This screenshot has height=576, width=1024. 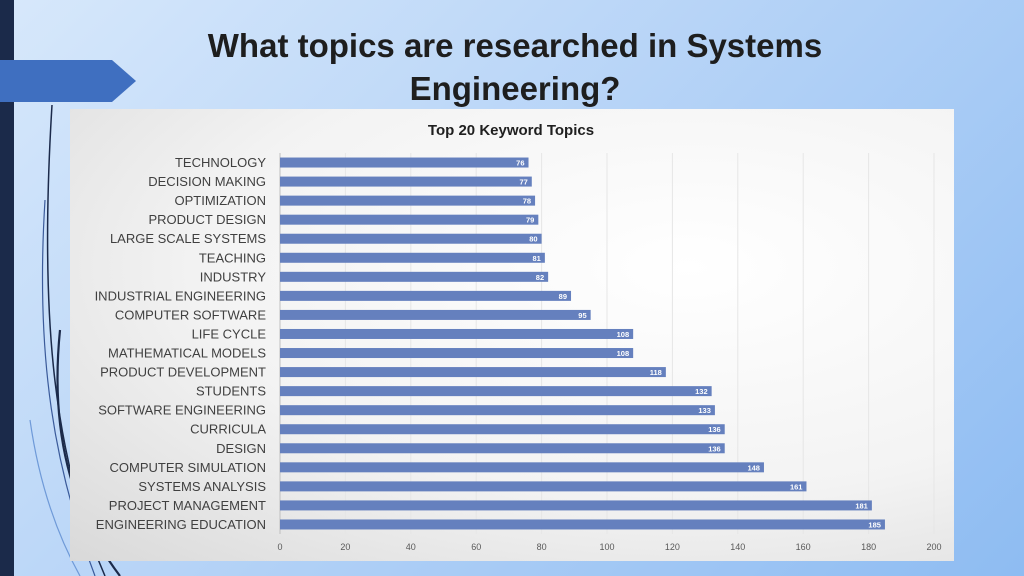 I want to click on category-label: MATHEMATICAL MODELS, so click(x=187, y=353).